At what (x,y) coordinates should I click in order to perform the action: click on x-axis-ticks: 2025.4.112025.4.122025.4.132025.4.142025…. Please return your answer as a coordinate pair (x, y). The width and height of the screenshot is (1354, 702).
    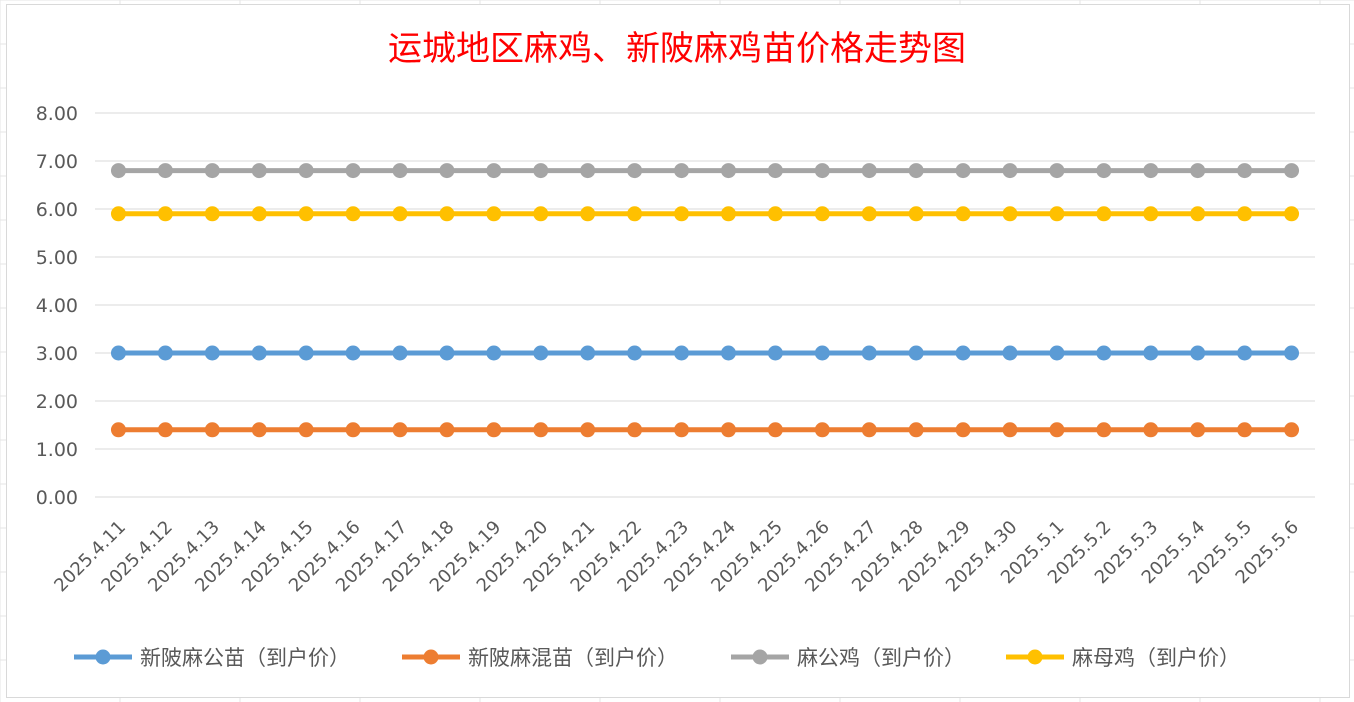
    Looking at the image, I should click on (676, 557).